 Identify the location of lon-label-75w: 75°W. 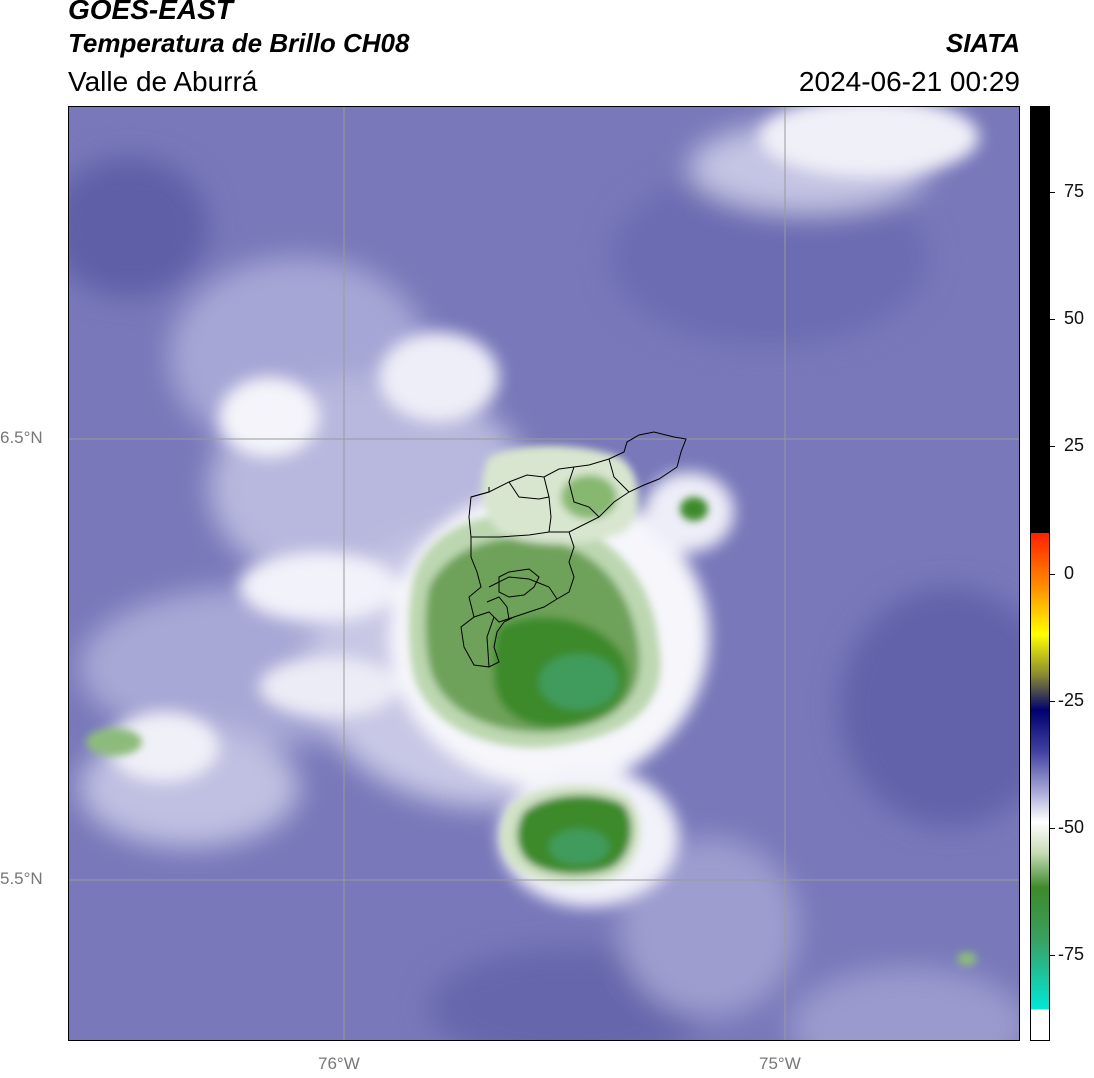
(780, 1063).